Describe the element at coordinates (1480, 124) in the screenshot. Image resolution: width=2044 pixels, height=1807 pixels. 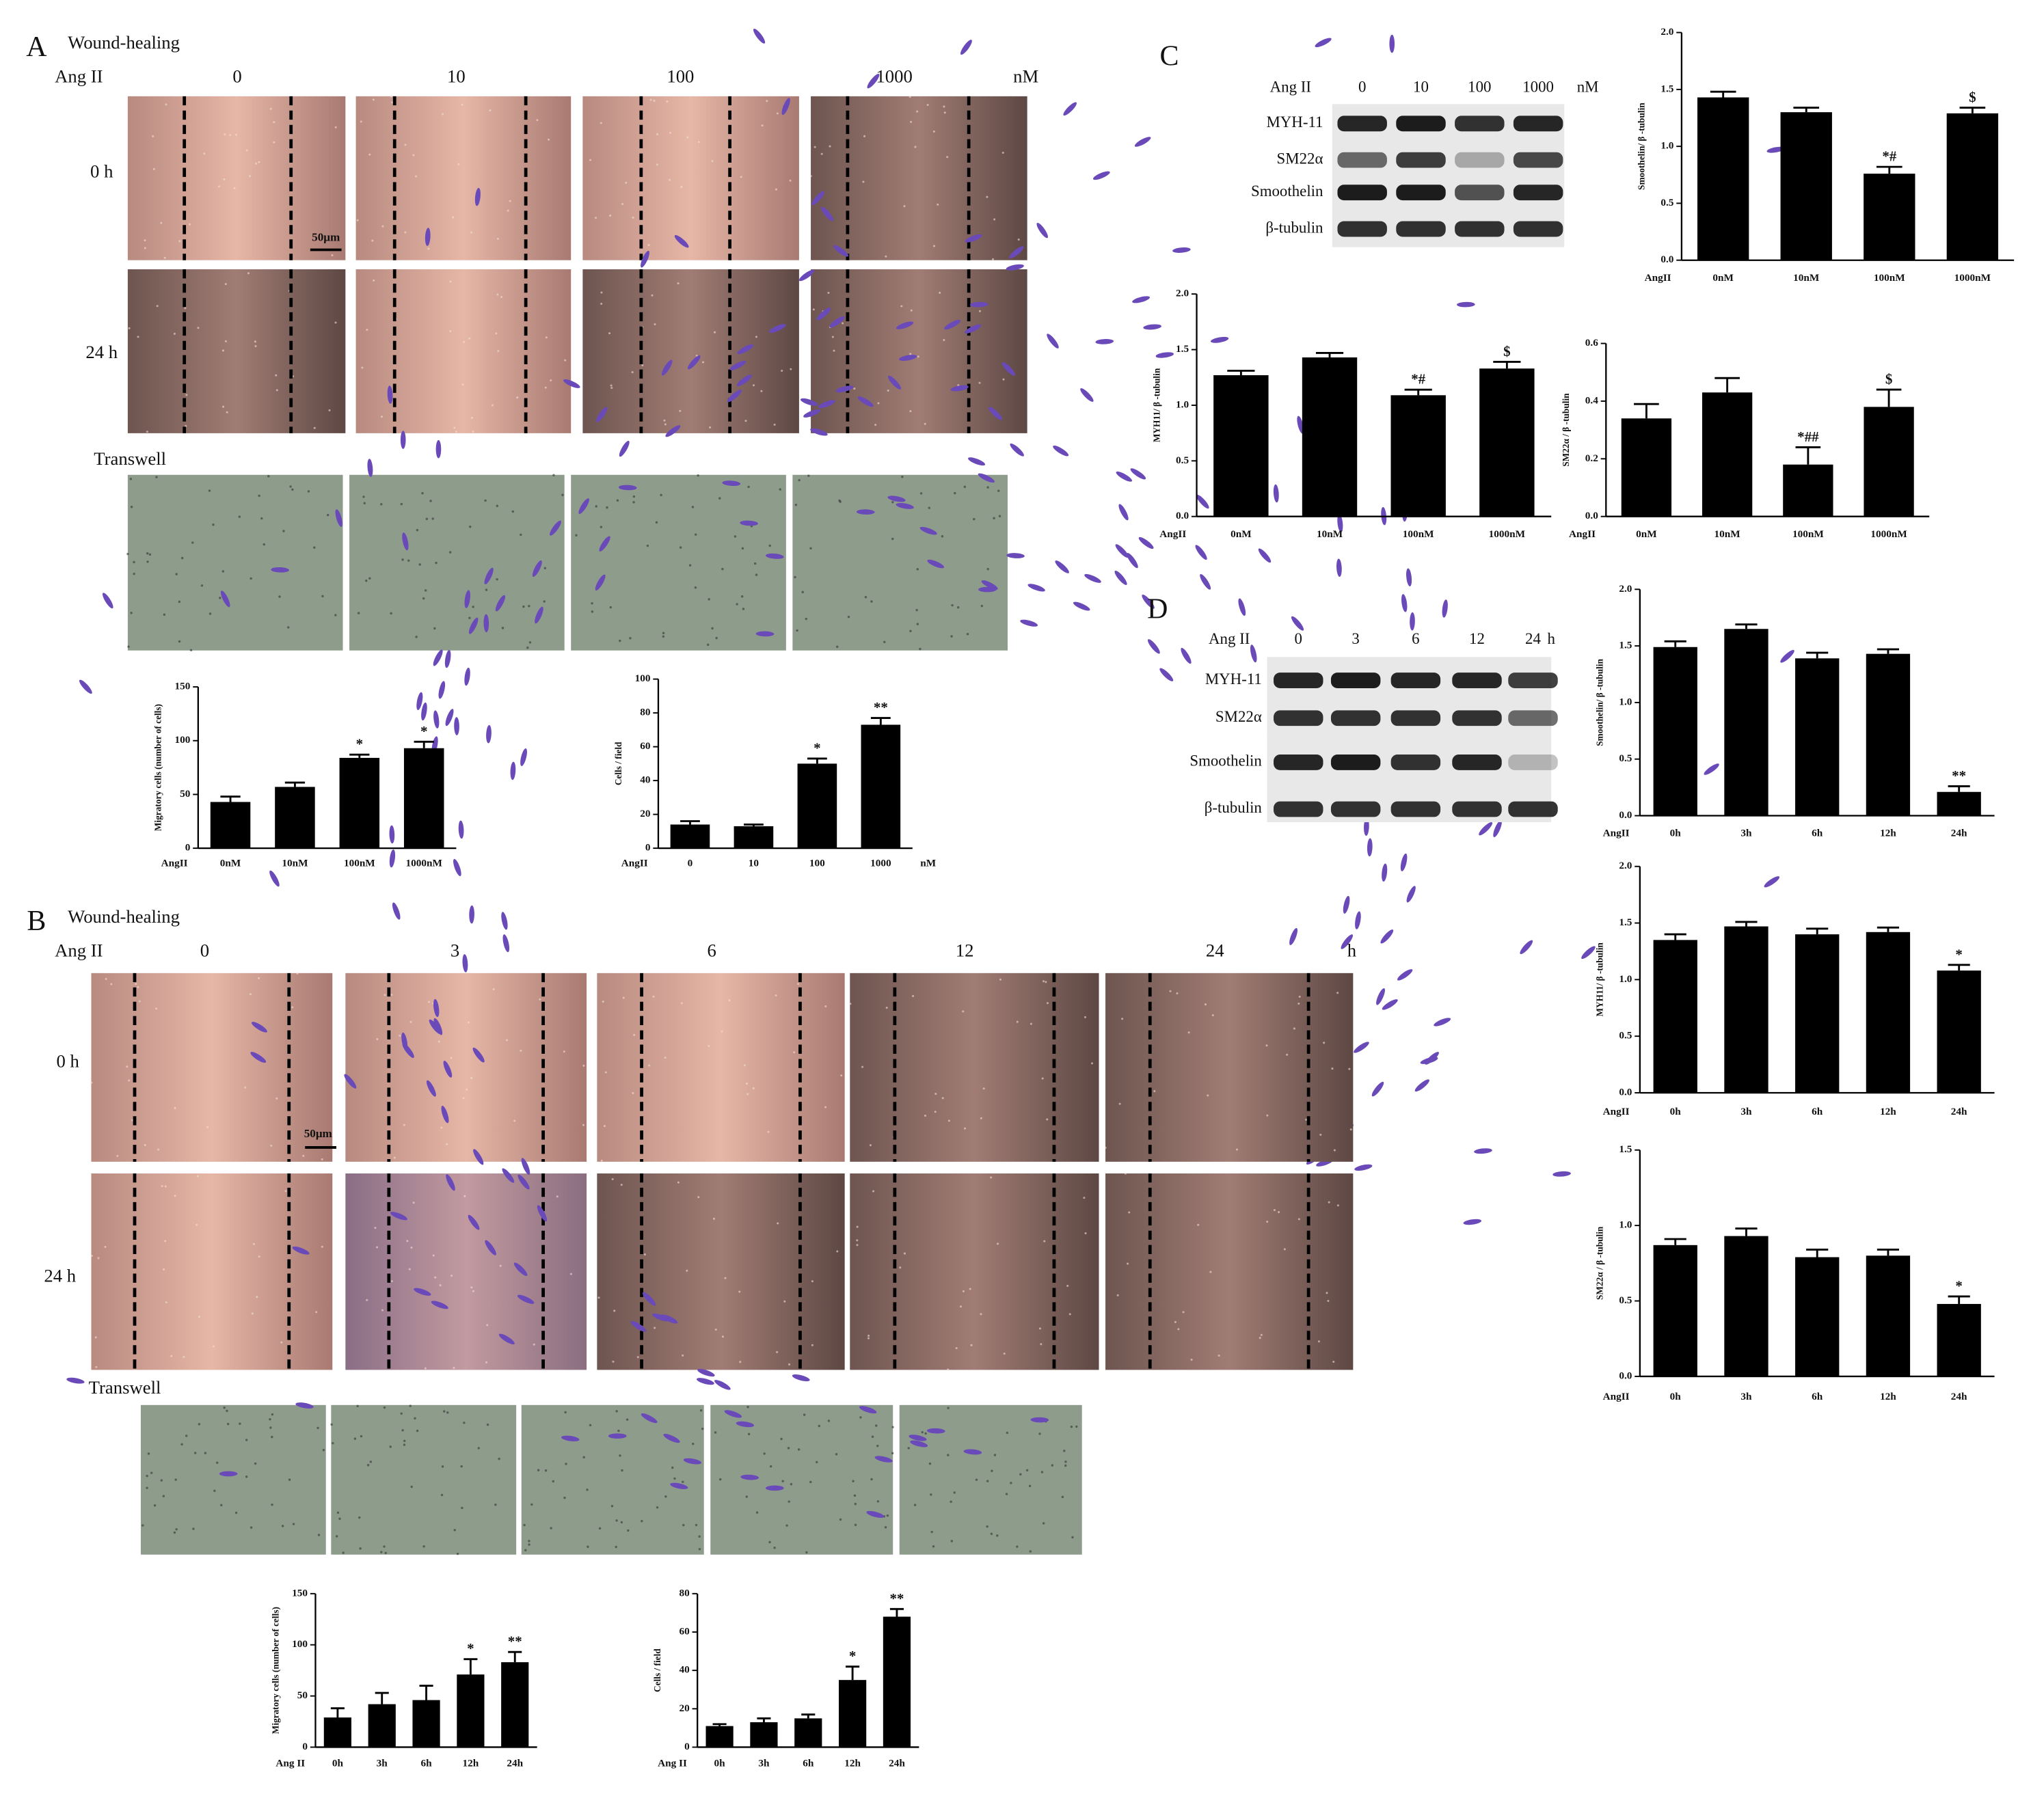
I see `blot-band` at that location.